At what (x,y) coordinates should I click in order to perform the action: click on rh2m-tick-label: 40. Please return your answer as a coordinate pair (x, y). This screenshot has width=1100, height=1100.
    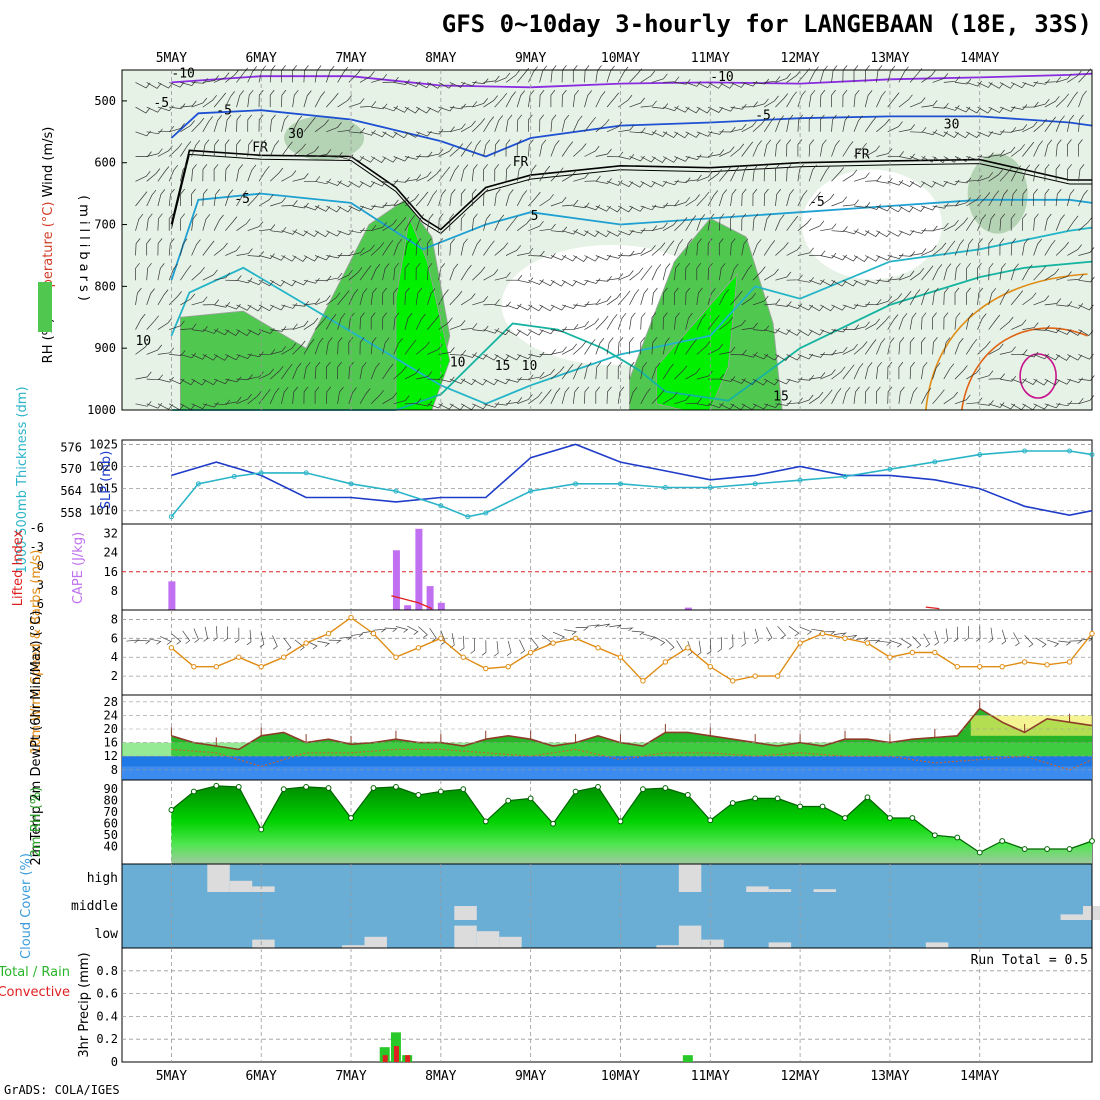
    Looking at the image, I should click on (111, 847).